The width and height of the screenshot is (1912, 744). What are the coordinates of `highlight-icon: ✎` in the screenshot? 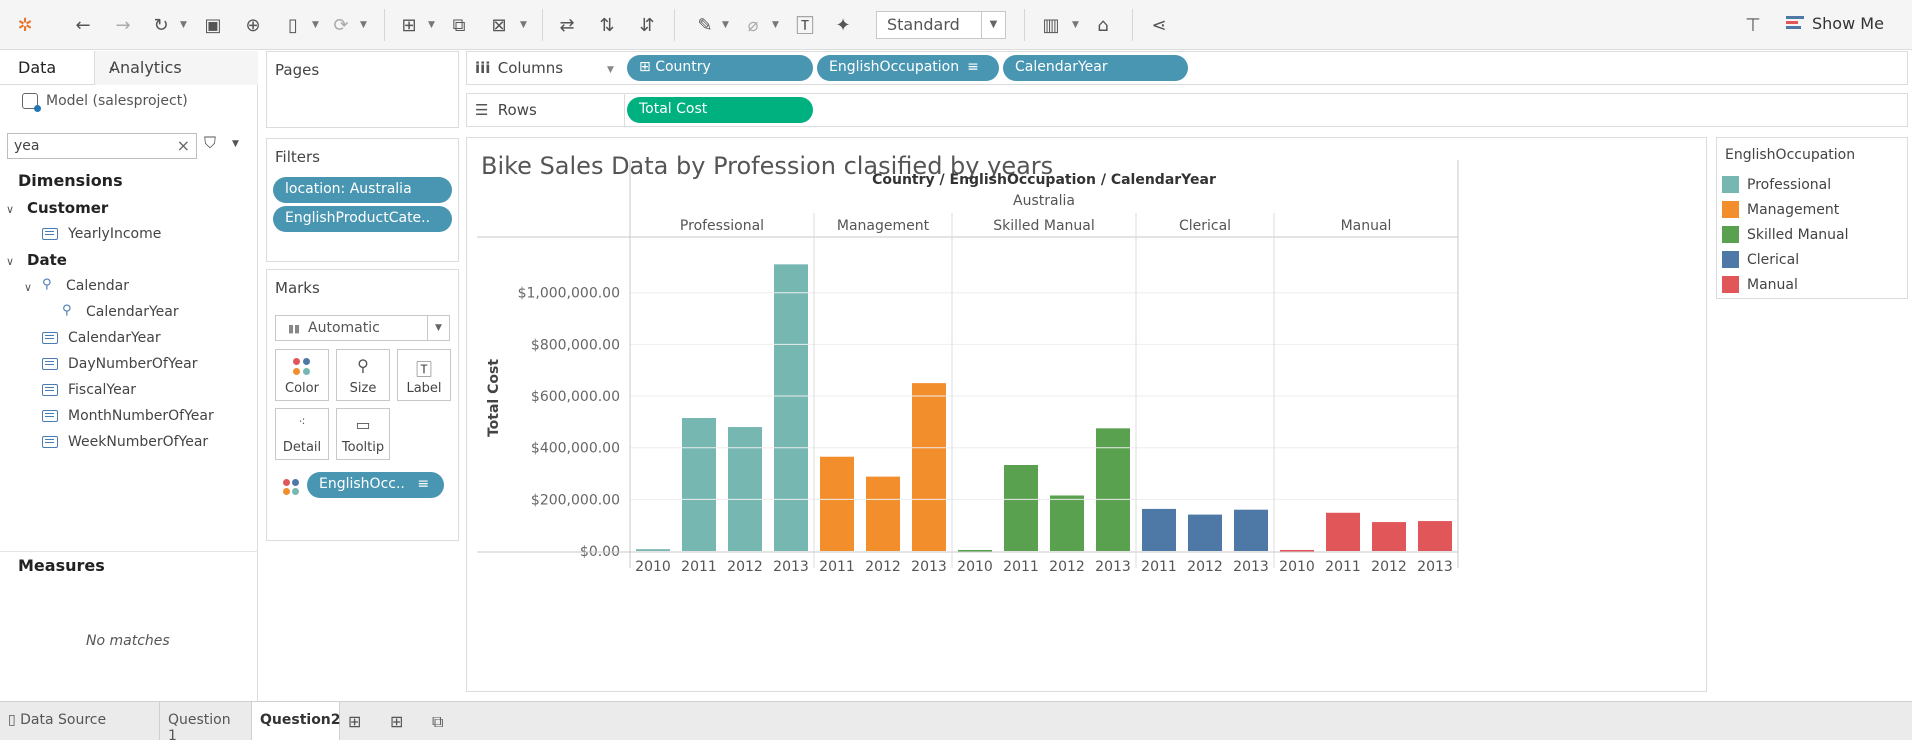 It's located at (705, 25).